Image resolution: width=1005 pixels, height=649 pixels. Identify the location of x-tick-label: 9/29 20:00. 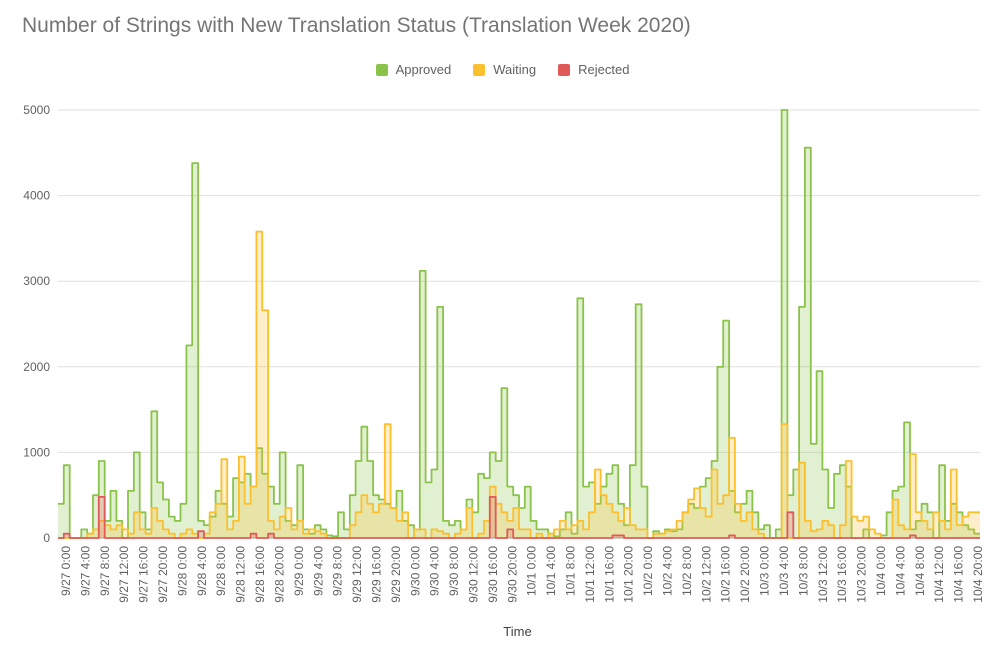
(396, 574).